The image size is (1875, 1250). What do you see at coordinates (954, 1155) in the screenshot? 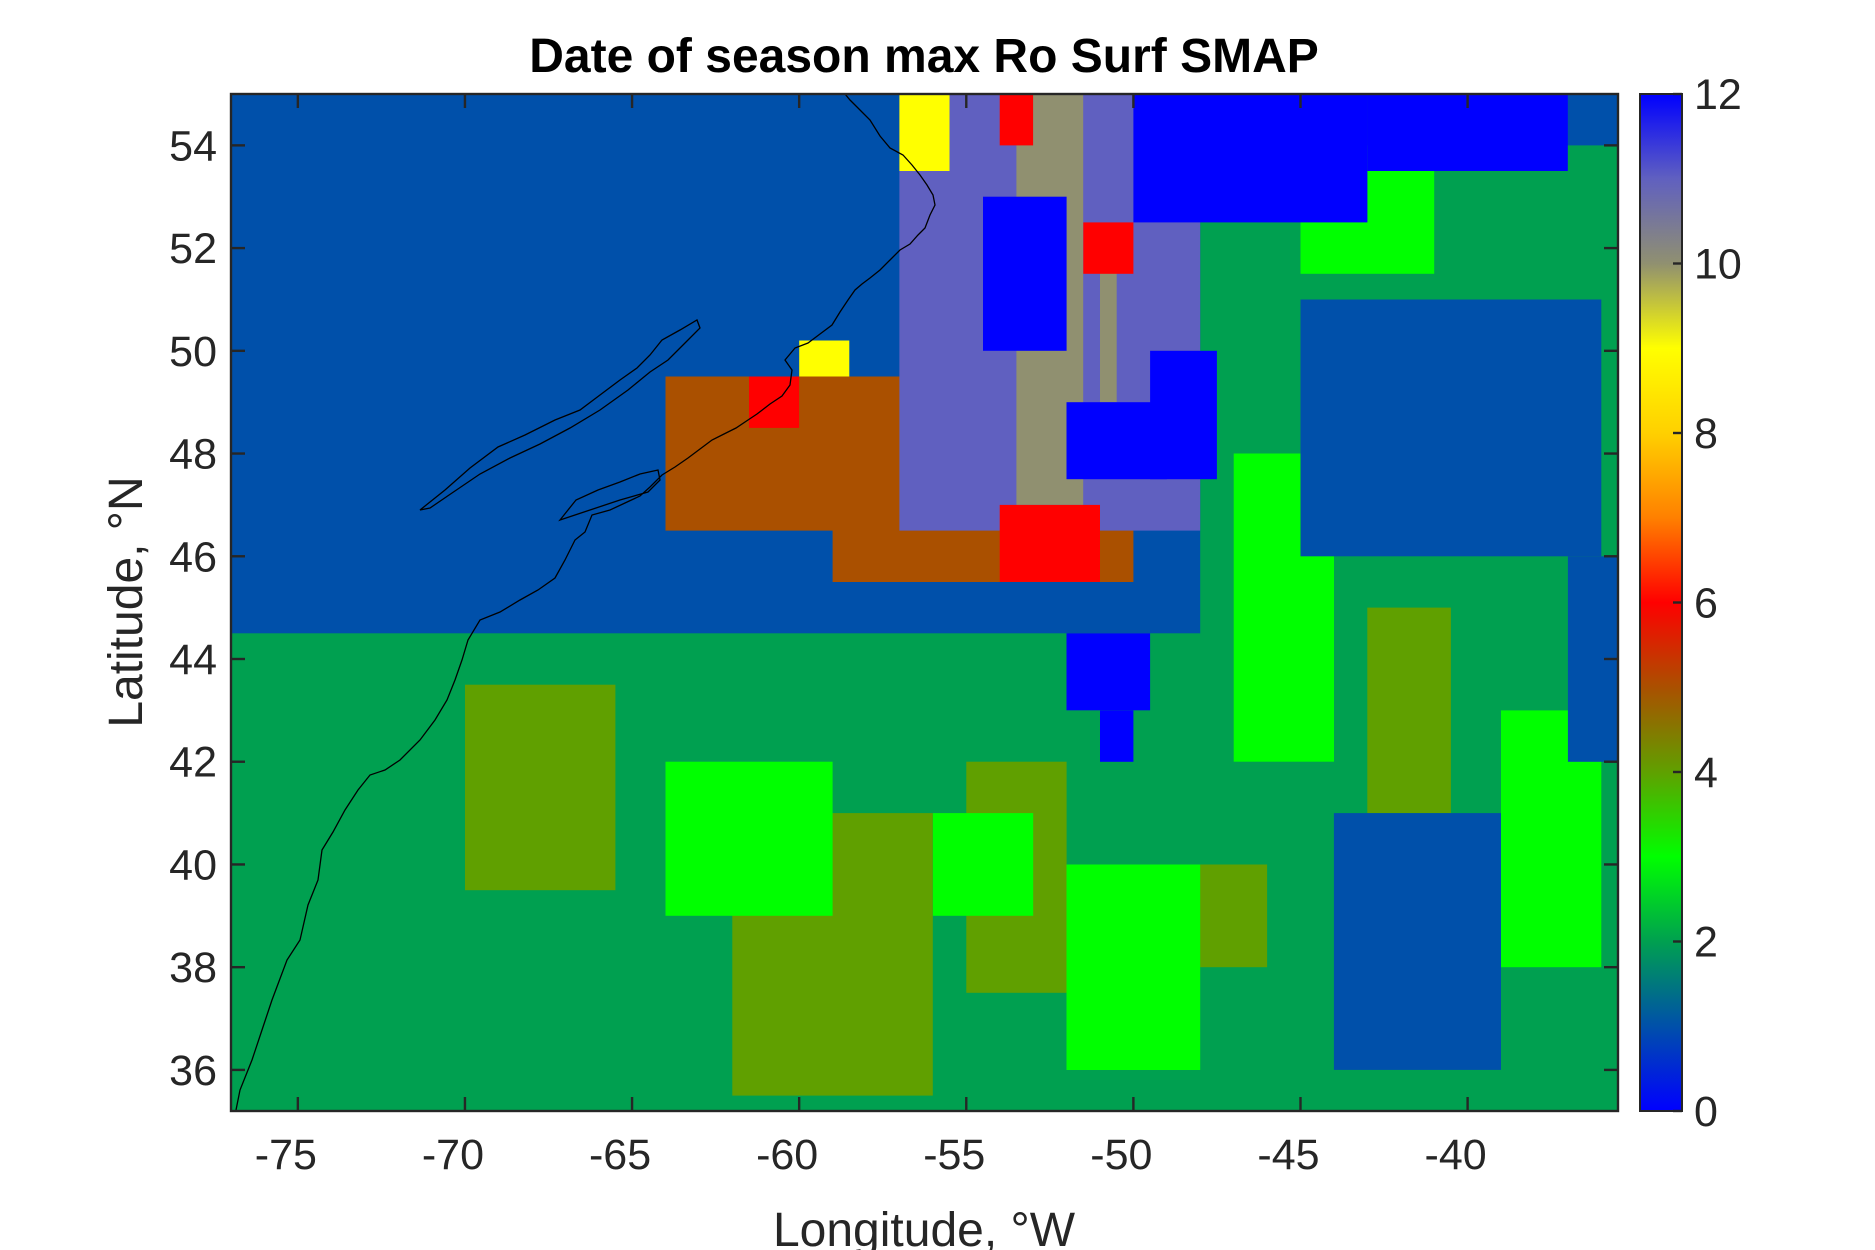
I see `x-tick-label: -55` at bounding box center [954, 1155].